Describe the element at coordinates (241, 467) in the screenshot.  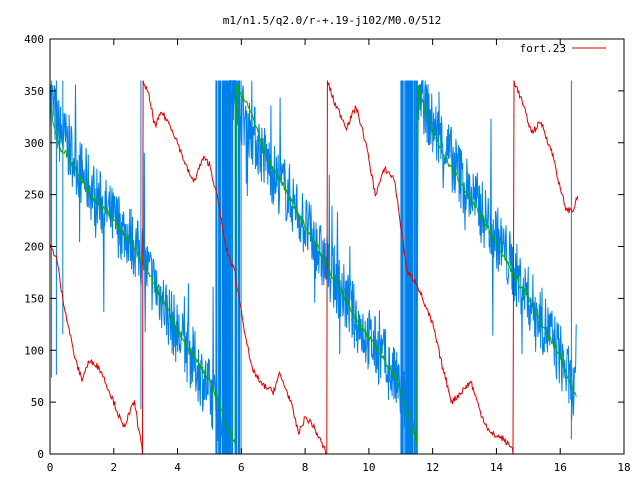
I see `x-tick-label: 6` at that location.